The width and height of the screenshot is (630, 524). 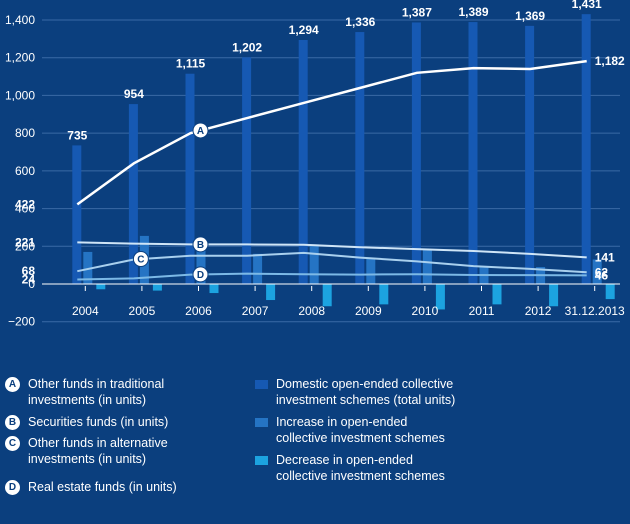 I want to click on x-tick-label: 2007, so click(x=255, y=311).